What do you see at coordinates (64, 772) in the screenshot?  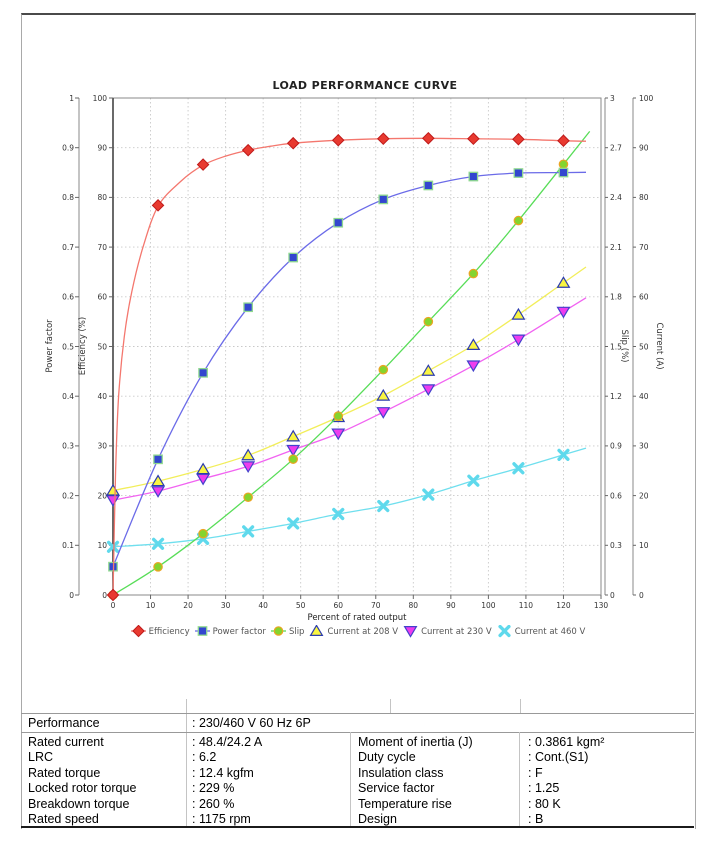 I see `row-label: Rated torque` at bounding box center [64, 772].